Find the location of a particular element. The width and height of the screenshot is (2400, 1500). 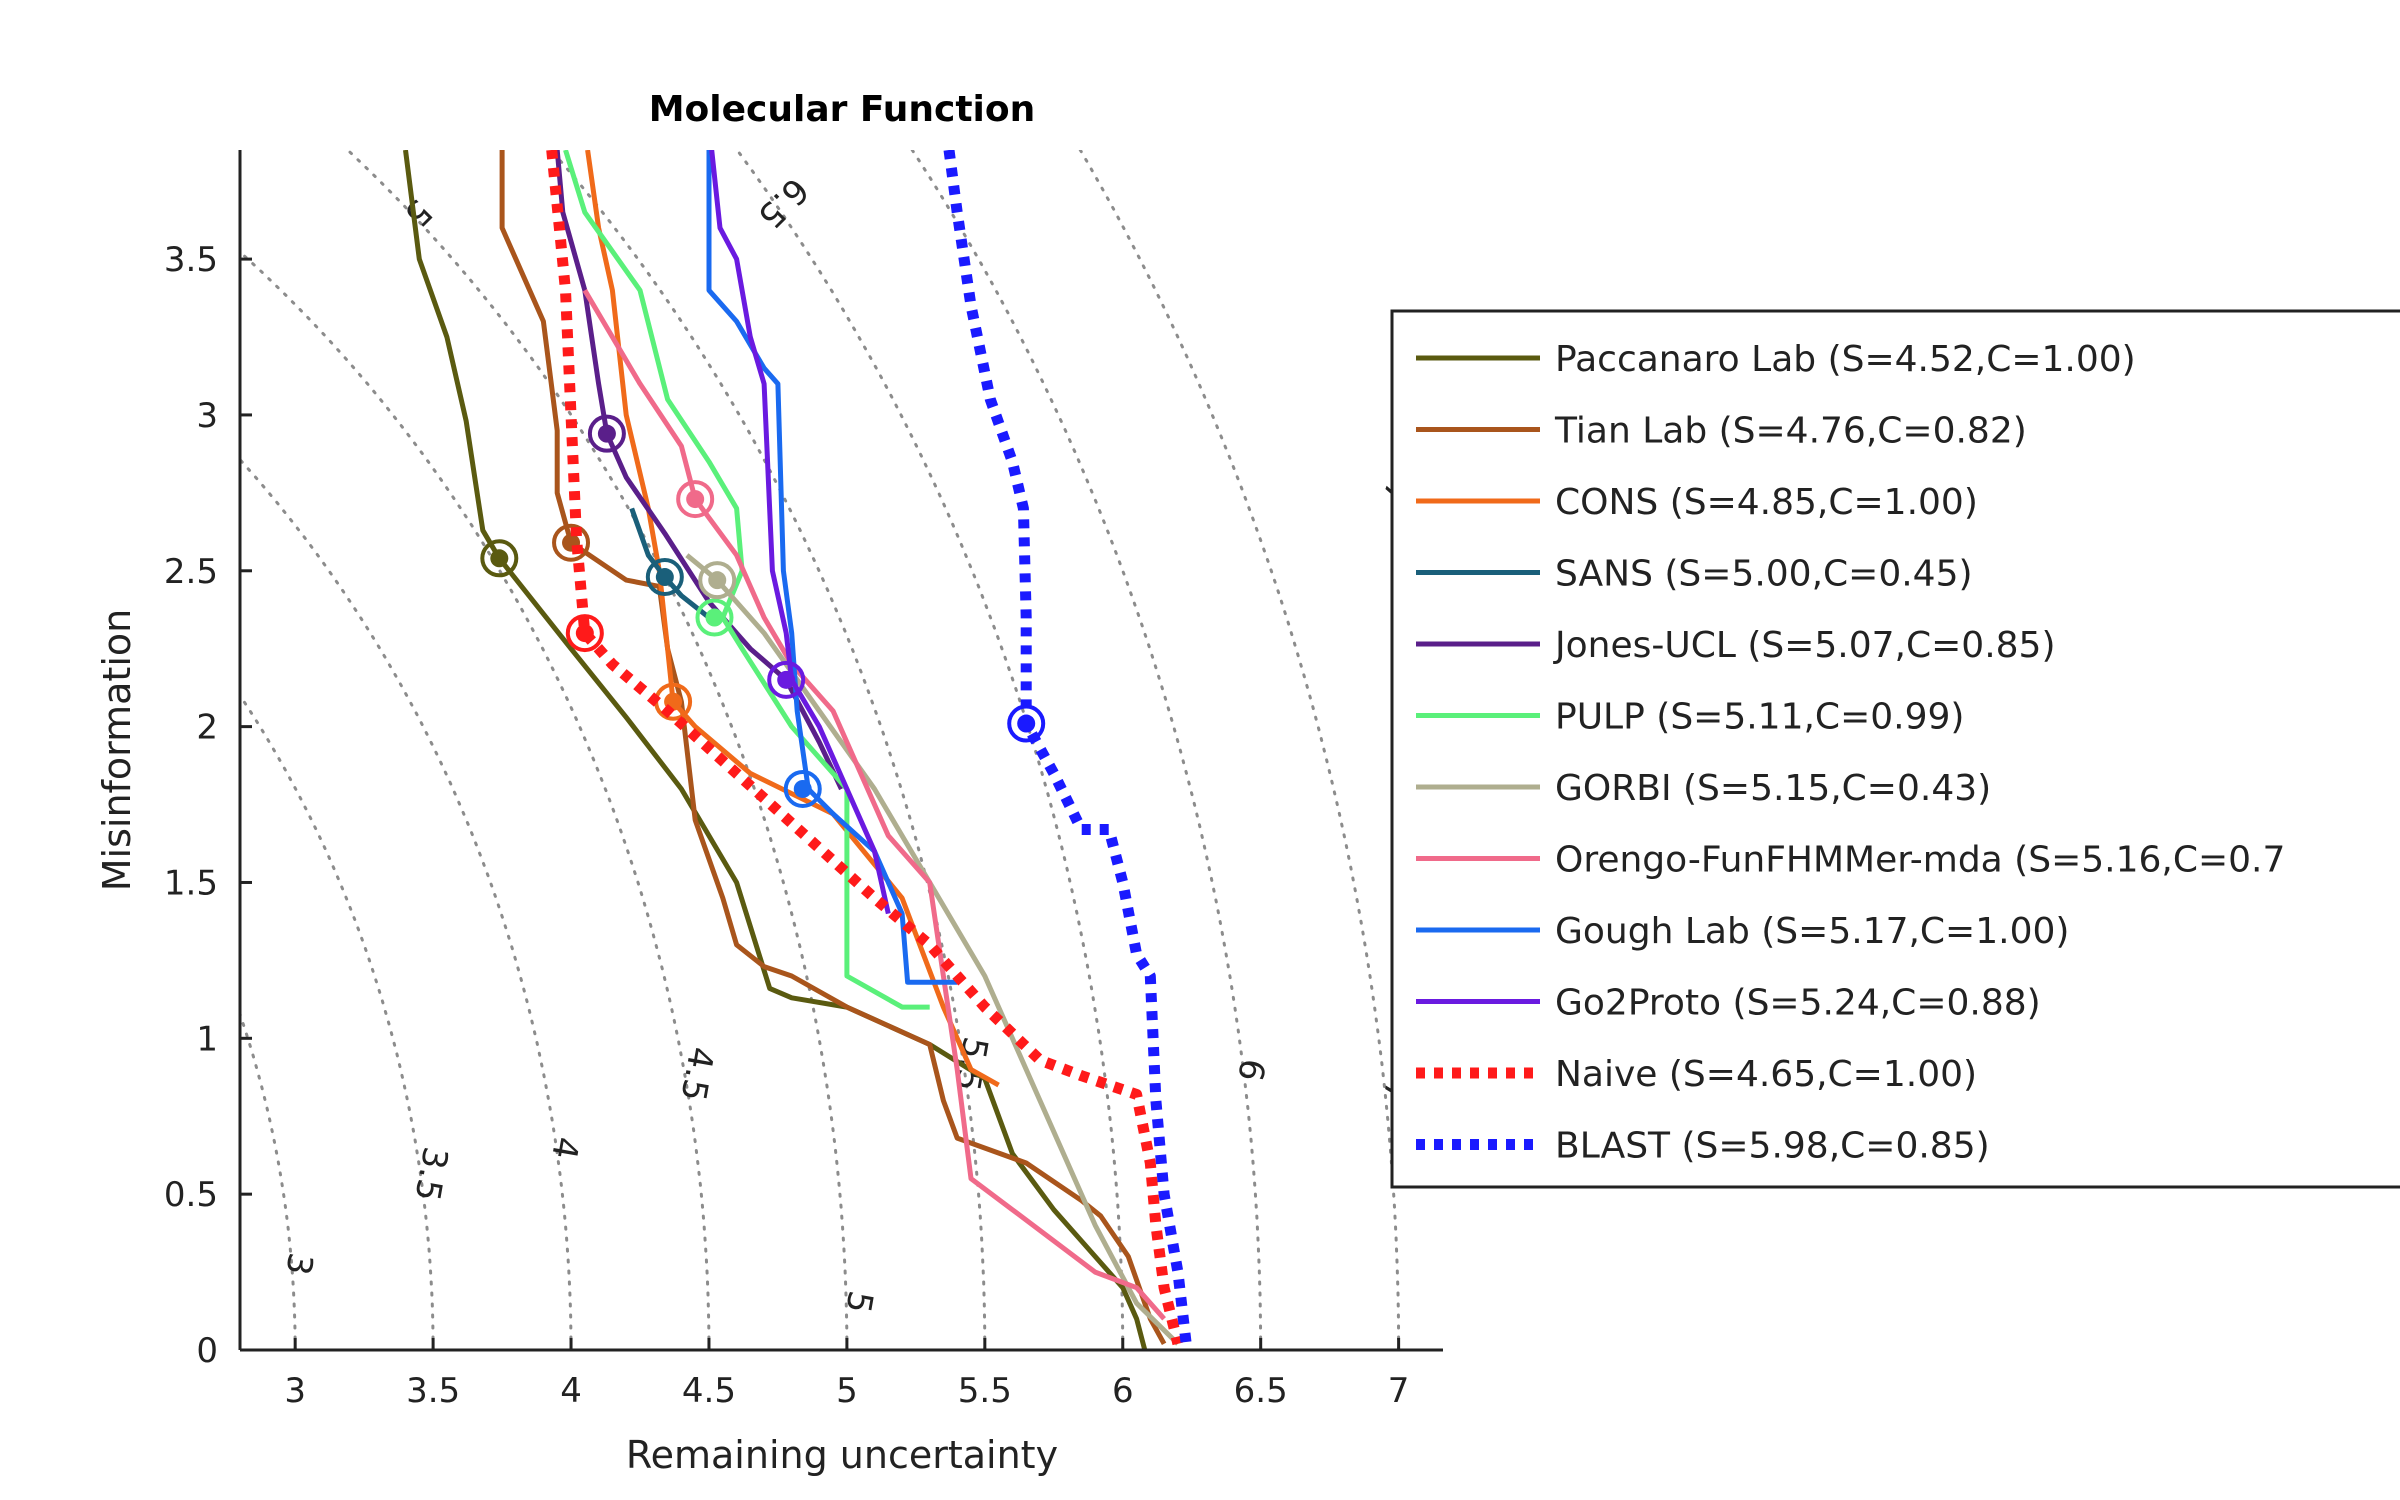

legend-label-2: Tian Lab (S=4.76,C=0.82) is located at coordinates (1790, 431).